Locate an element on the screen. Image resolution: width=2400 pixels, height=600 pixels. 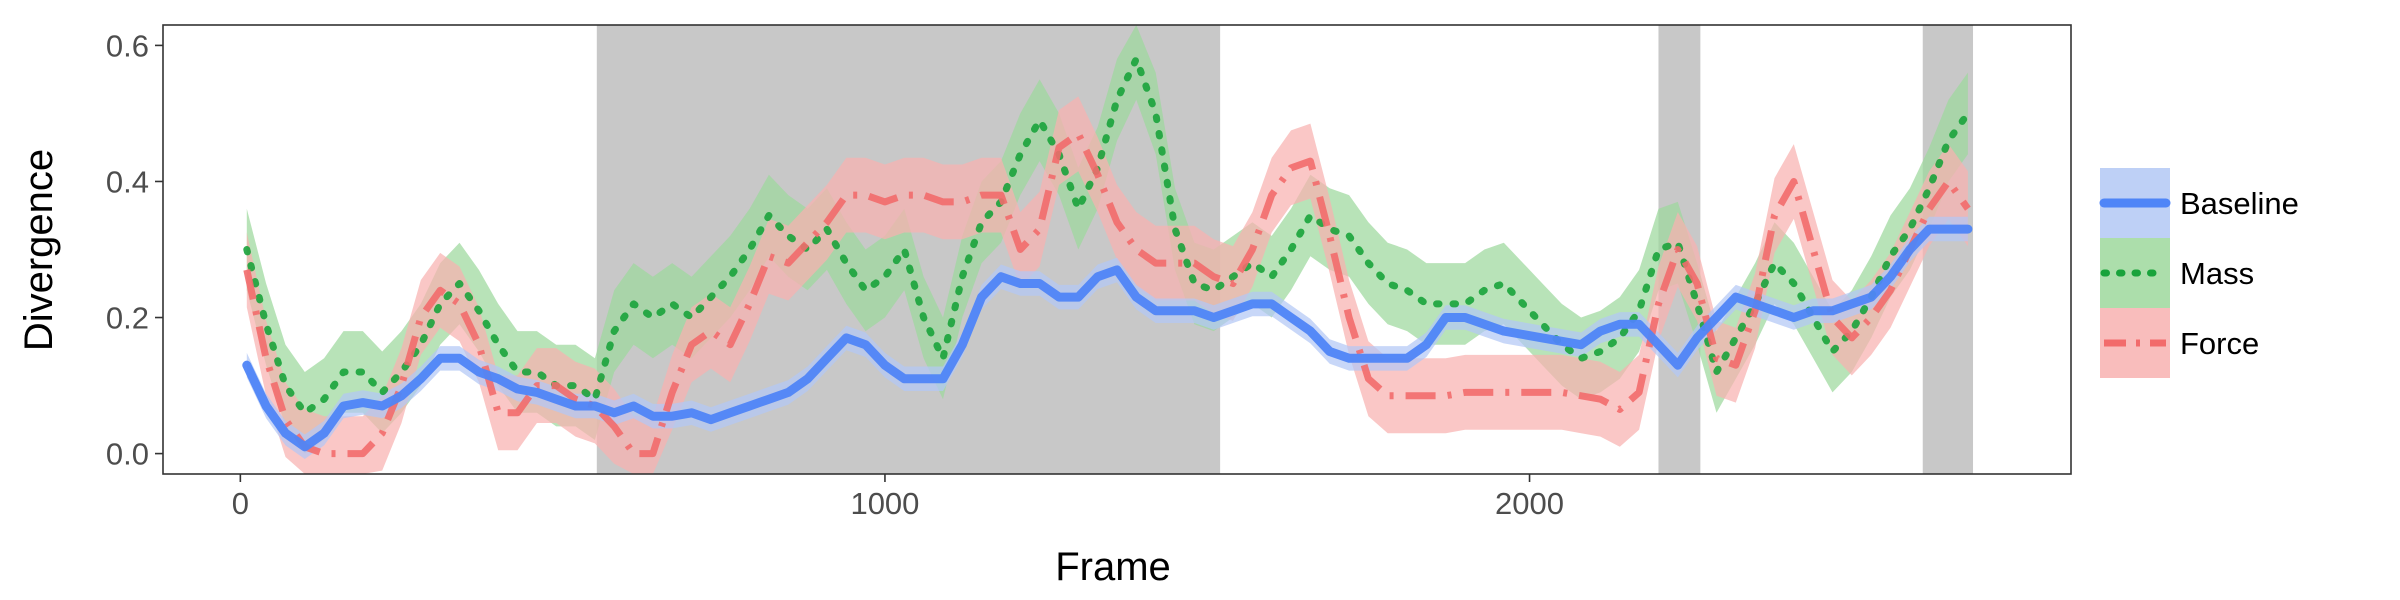
y-axis-ticks: 0.0 0.2 0.4 0.6 is located at coordinates (134, 250).